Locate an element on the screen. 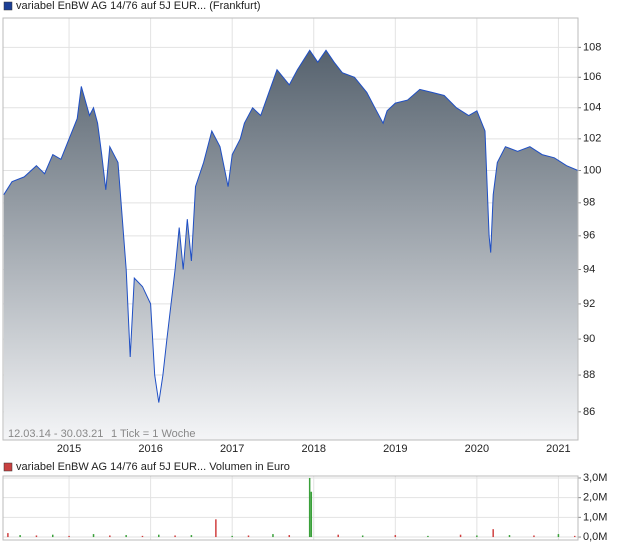 This screenshot has width=620, height=546. y-tick-label: 88 is located at coordinates (589, 375).